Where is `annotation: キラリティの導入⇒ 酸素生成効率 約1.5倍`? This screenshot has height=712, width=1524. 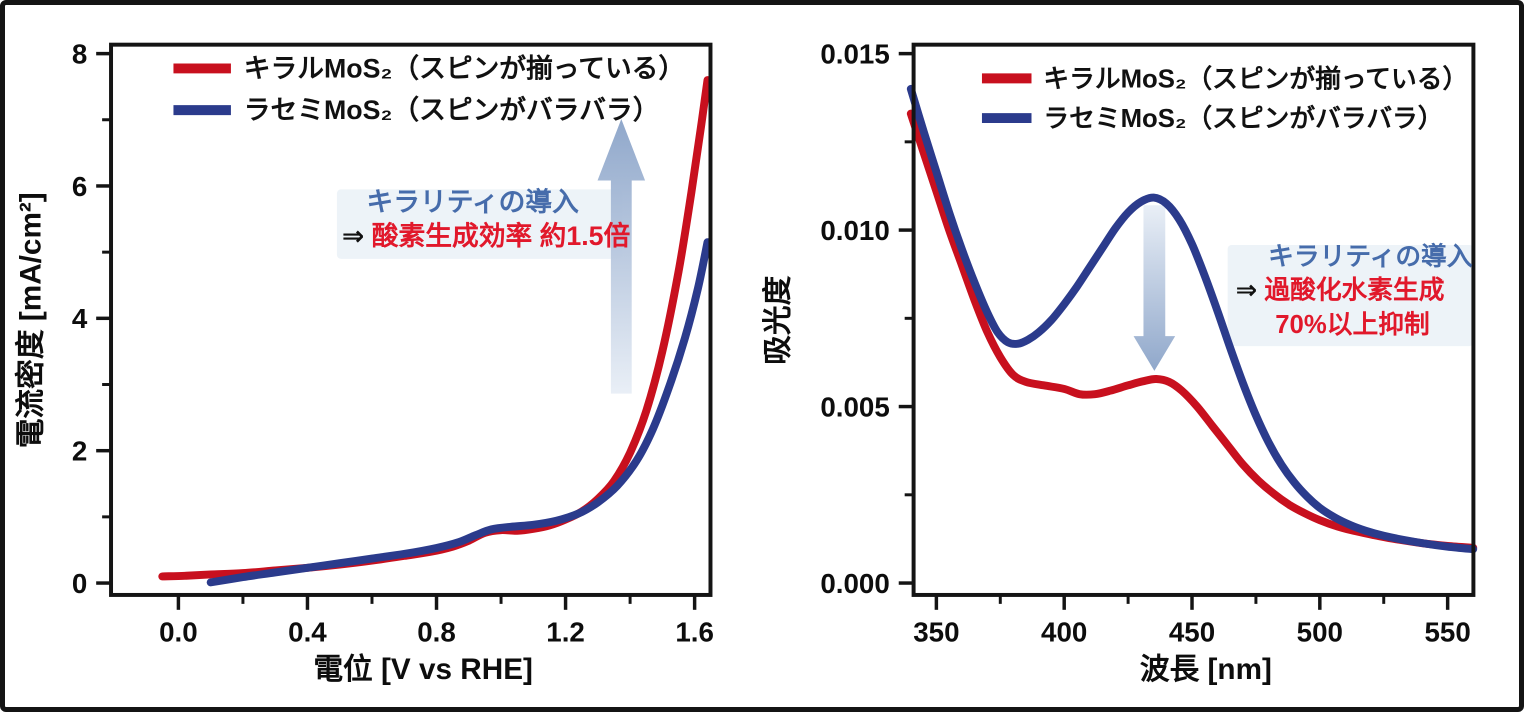 annotation: キラリティの導入⇒ 酸素生成効率 約1.5倍 is located at coordinates (486, 218).